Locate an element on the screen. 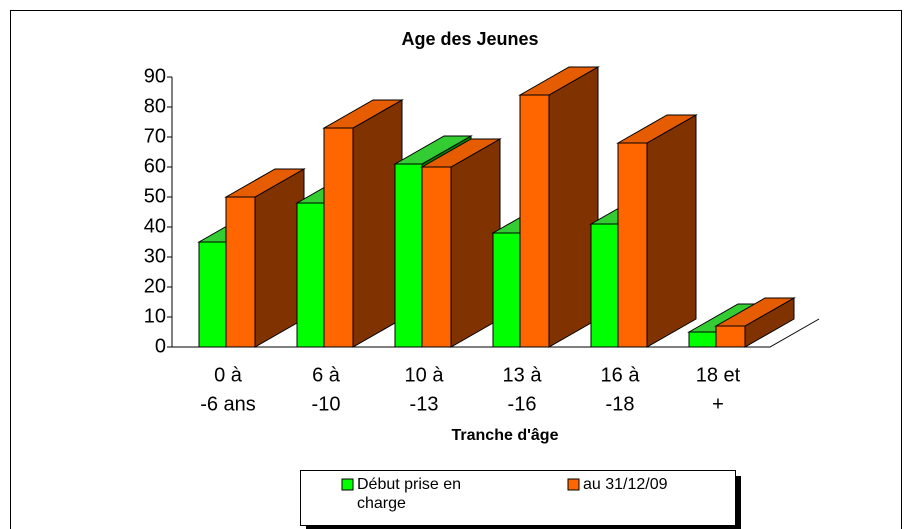  floor is located at coordinates (496, 333).